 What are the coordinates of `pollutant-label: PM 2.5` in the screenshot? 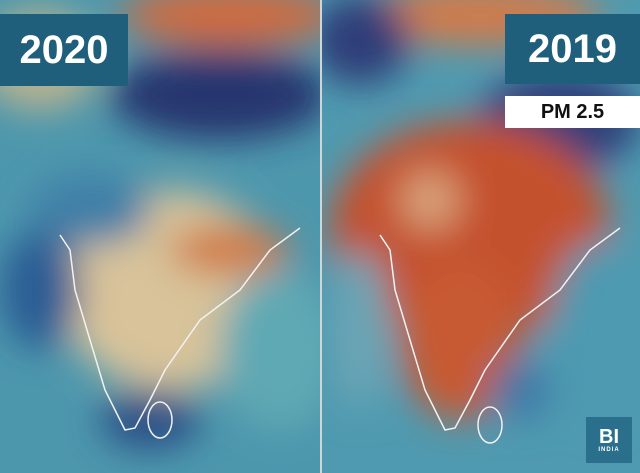 It's located at (572, 112).